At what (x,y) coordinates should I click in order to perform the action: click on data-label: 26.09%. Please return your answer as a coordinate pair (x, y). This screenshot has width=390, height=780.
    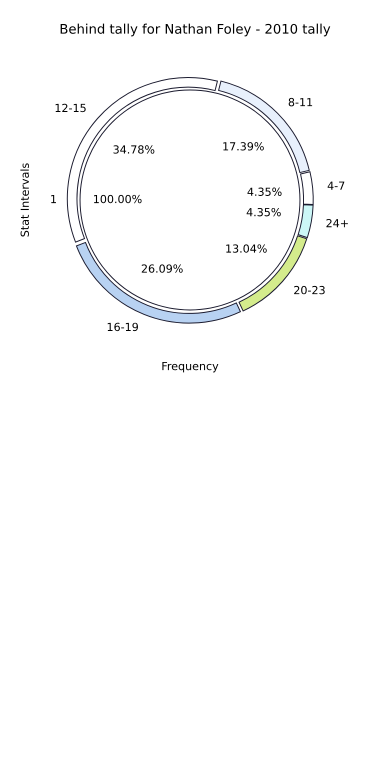
    Looking at the image, I should click on (162, 268).